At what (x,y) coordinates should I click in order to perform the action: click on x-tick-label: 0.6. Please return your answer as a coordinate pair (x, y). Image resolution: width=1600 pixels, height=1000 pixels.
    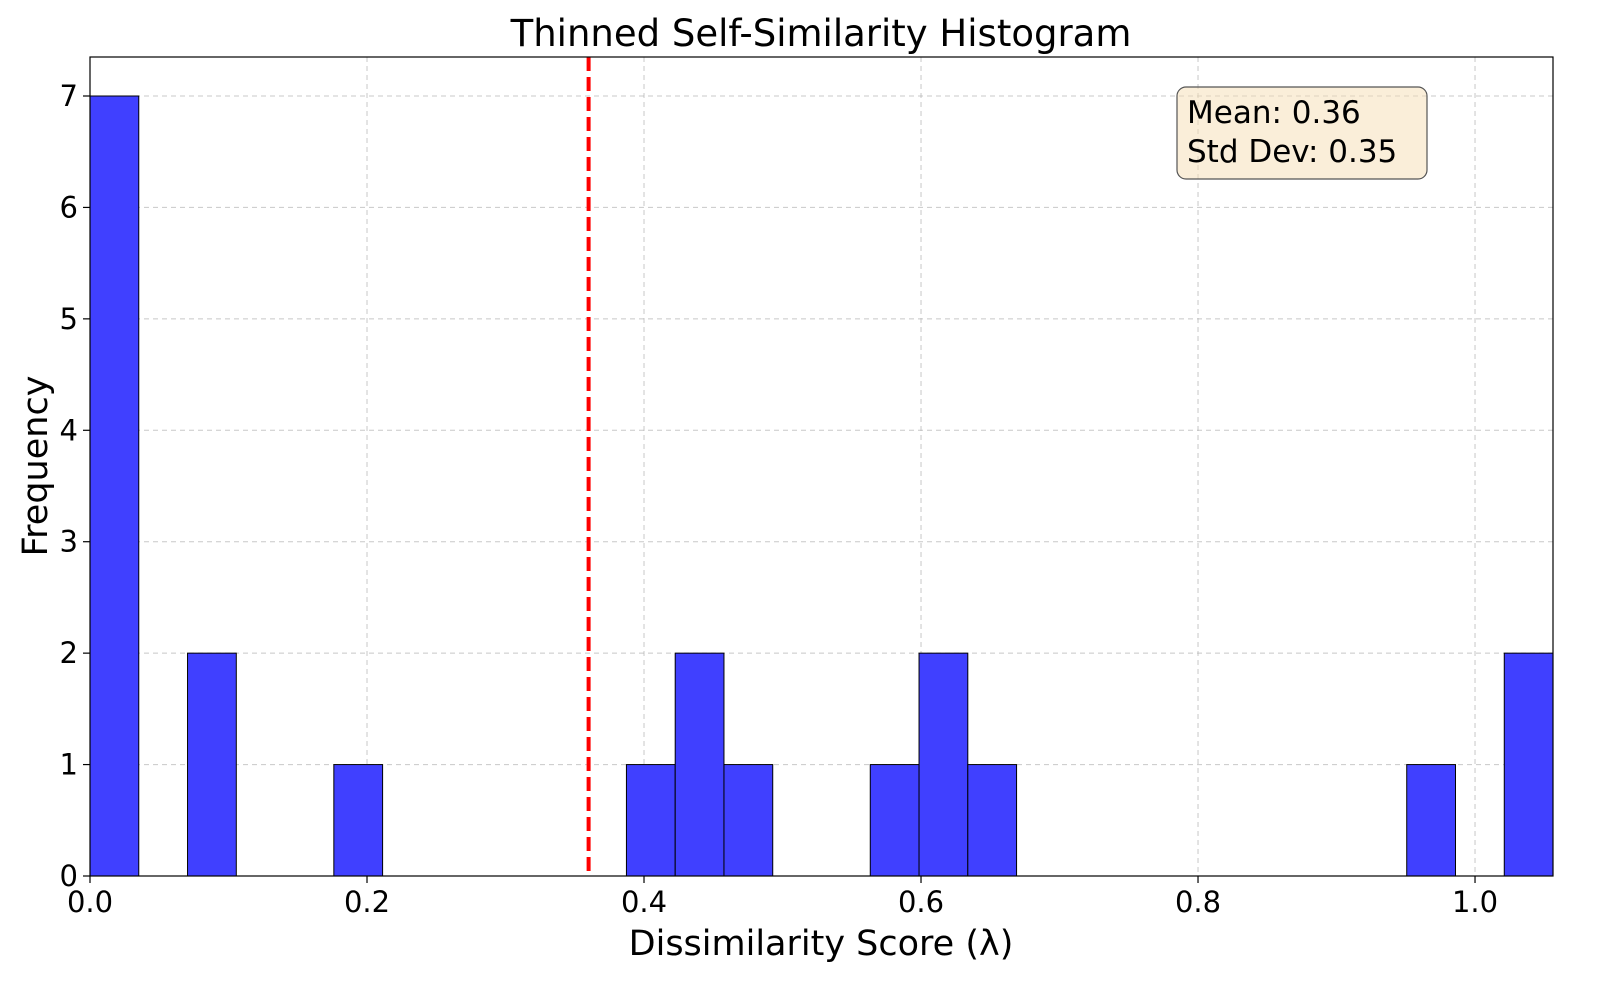
    Looking at the image, I should click on (921, 902).